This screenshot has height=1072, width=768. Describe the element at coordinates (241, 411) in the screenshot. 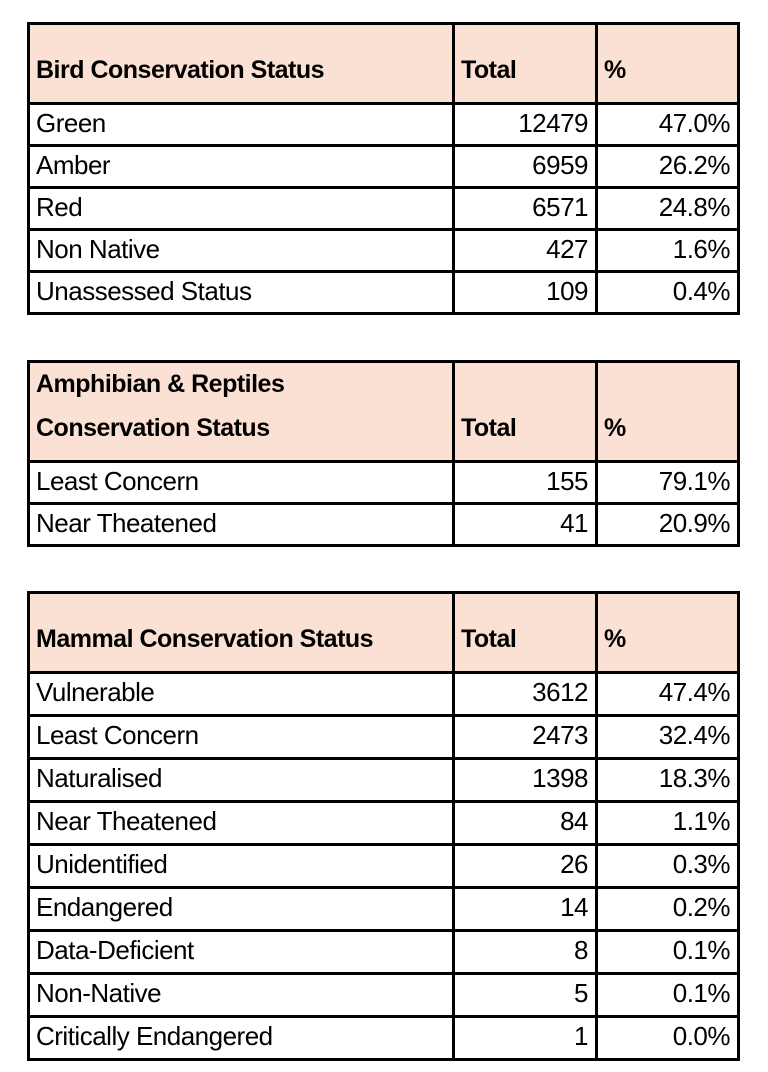

I see `header-cell-category: Amphibian & Reptiles Conservation Status` at that location.